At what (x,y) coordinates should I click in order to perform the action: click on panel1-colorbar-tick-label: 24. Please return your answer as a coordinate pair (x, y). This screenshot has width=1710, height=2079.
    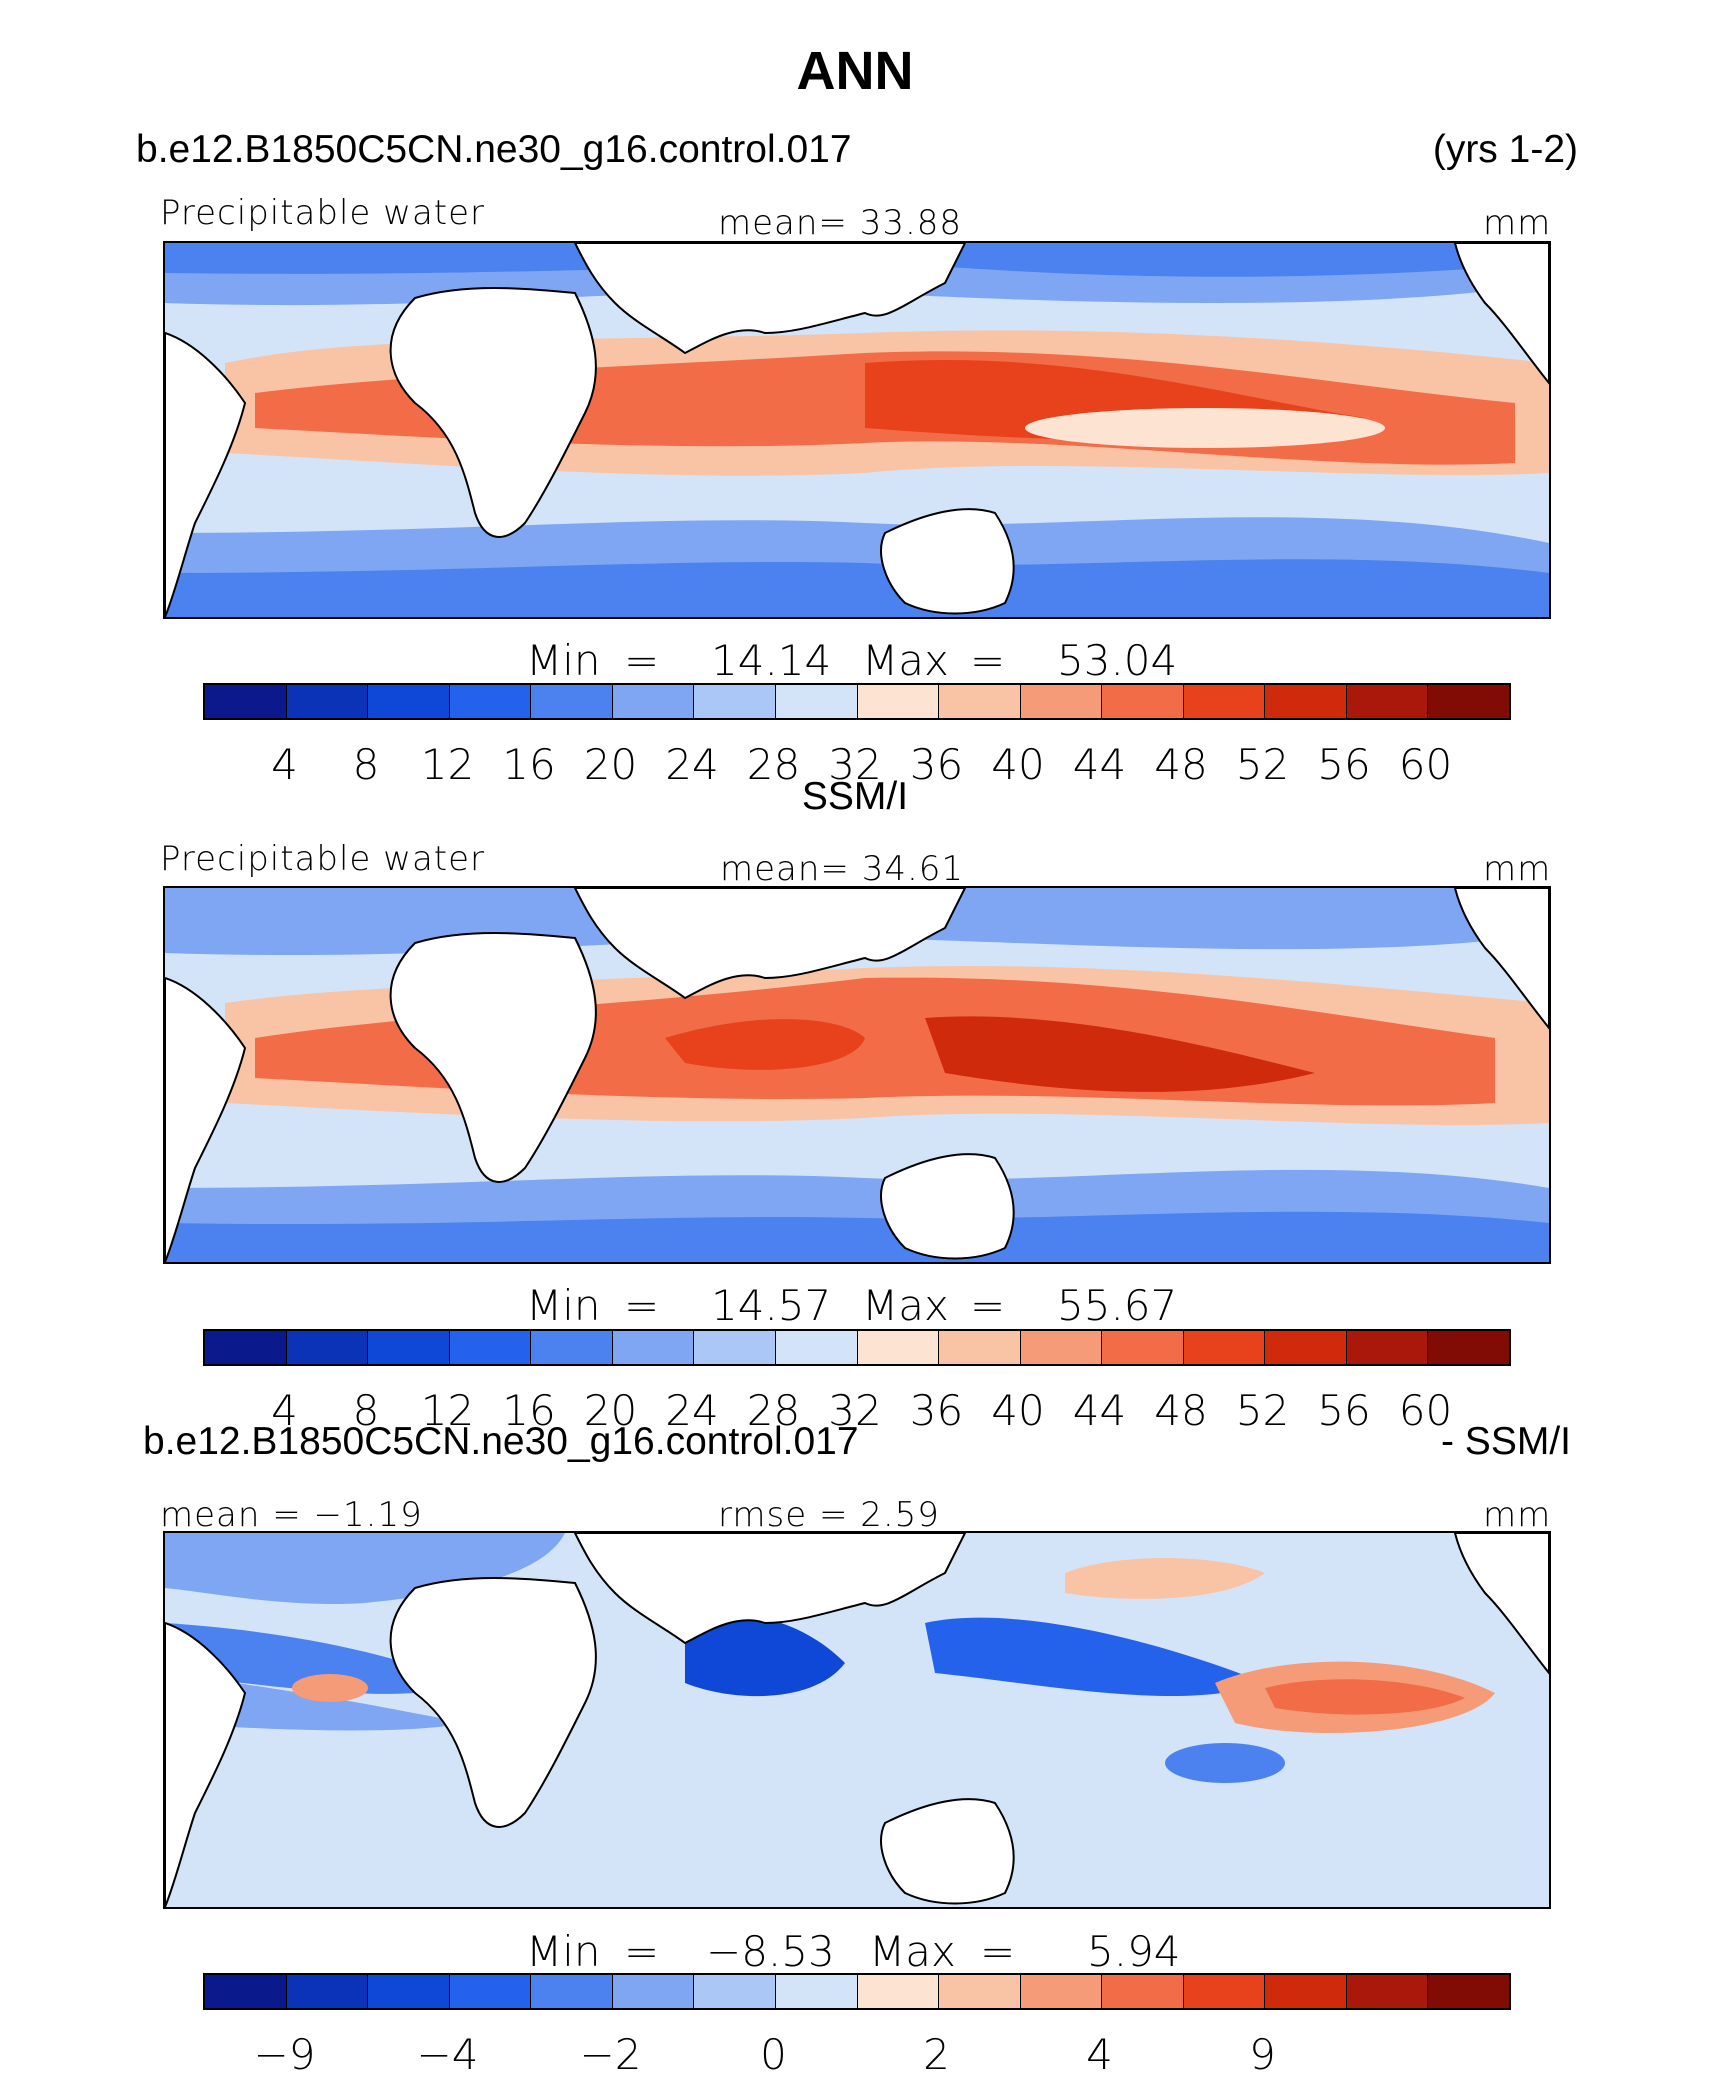
    Looking at the image, I should click on (692, 764).